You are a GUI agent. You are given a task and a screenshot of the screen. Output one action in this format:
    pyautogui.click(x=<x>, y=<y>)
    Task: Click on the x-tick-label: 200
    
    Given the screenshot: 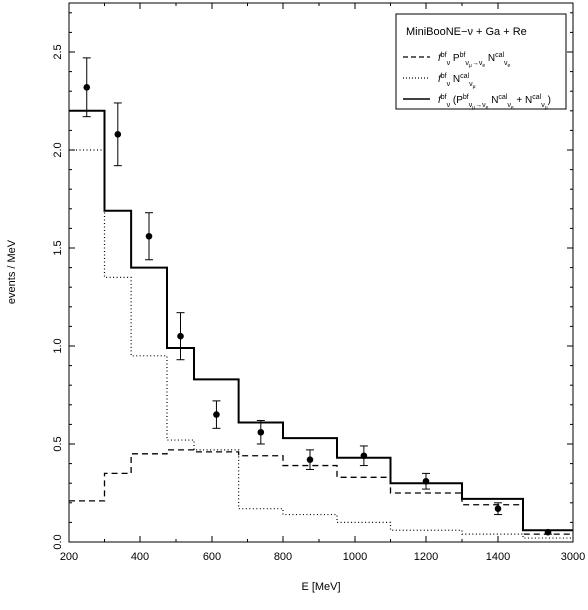 What is the action you would take?
    pyautogui.click(x=69, y=557)
    